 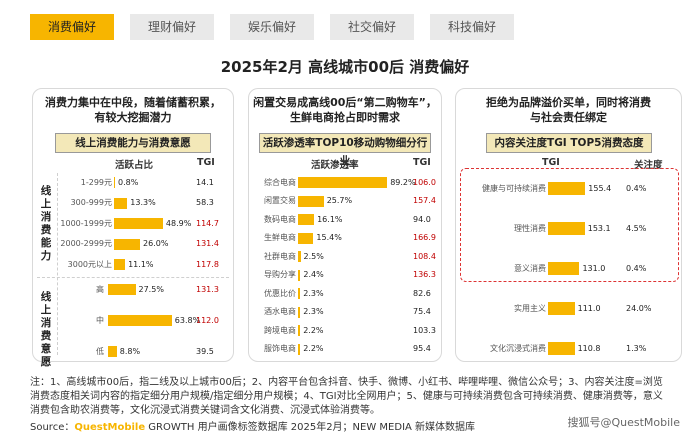 I want to click on tgi-label: 108.4, so click(x=424, y=256).